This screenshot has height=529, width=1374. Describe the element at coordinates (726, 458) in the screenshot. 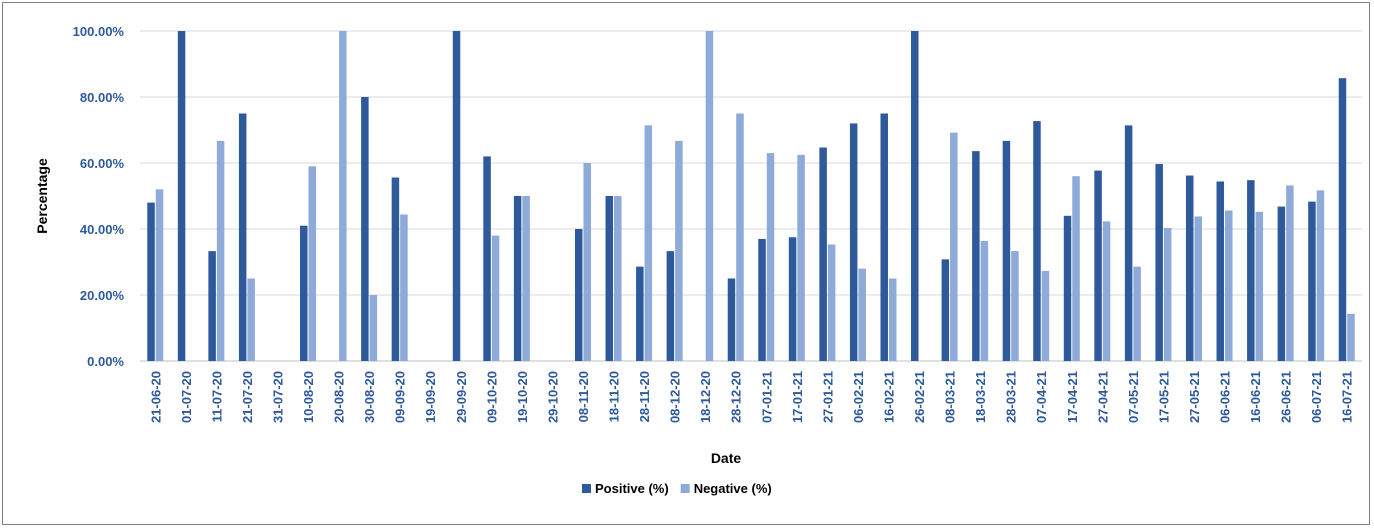

I see `x-axis-title: Date` at that location.